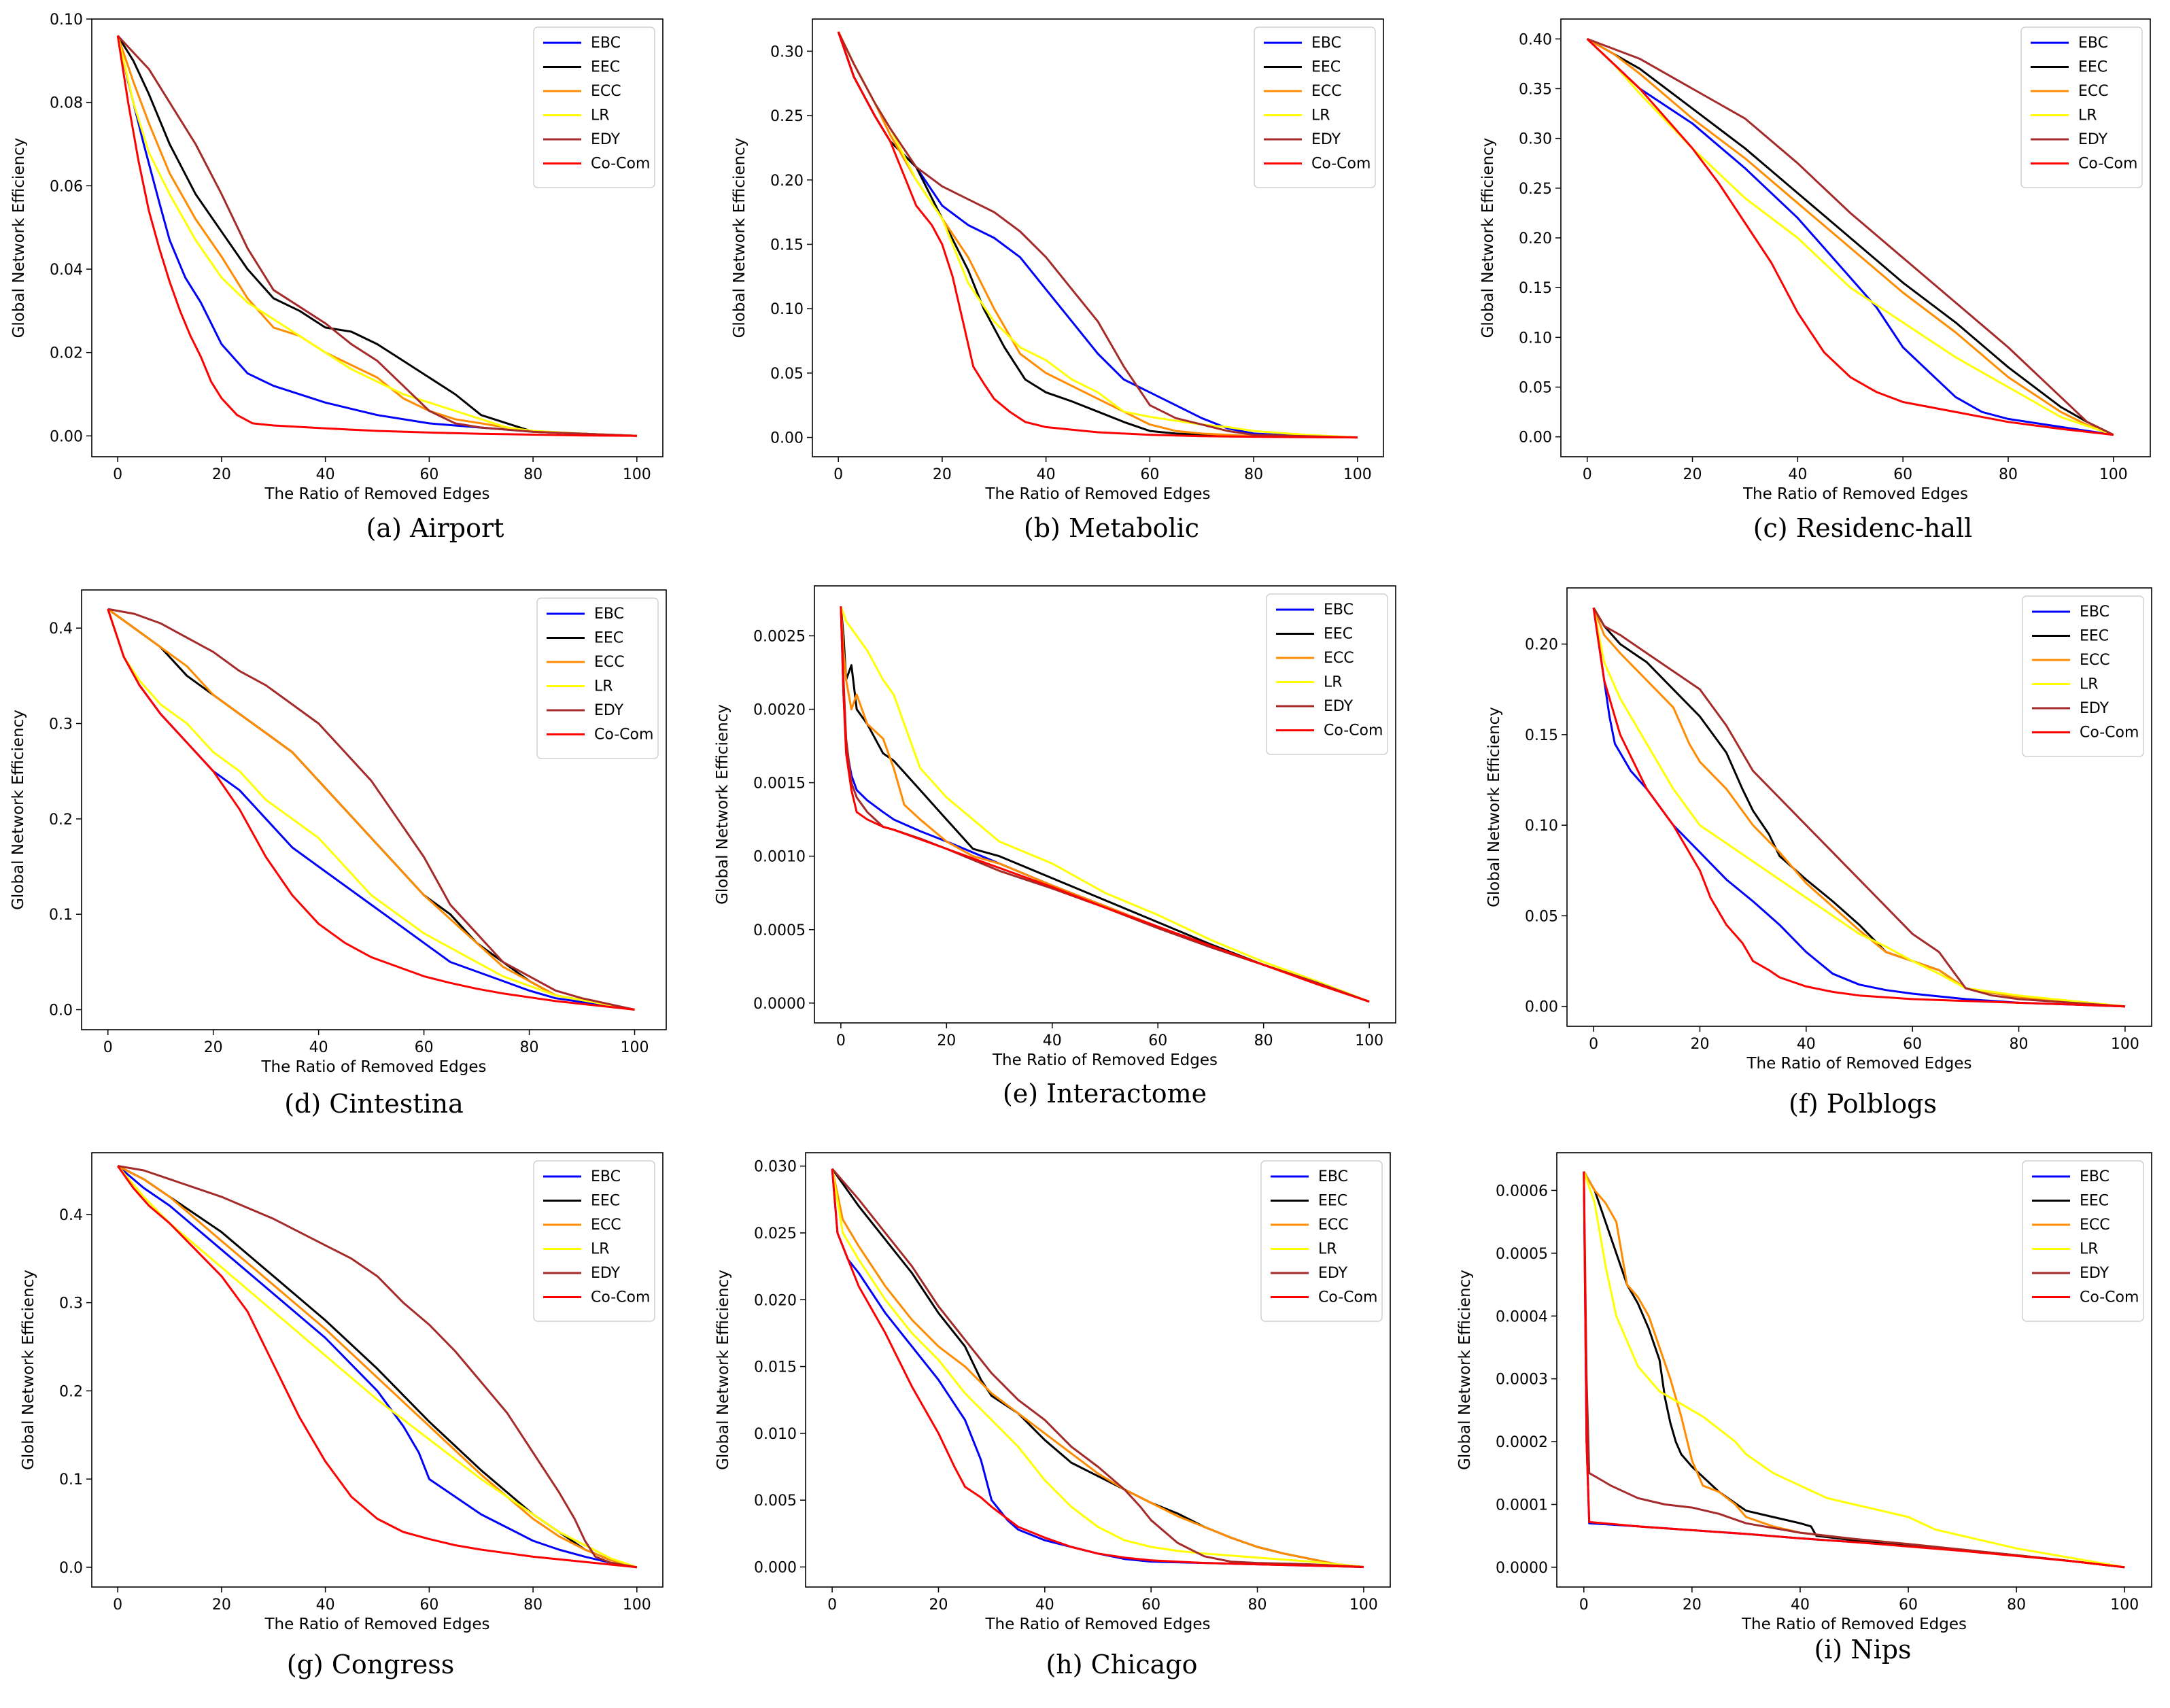 The image size is (2170, 1708). I want to click on series-line-ebc, so click(1850, 237).